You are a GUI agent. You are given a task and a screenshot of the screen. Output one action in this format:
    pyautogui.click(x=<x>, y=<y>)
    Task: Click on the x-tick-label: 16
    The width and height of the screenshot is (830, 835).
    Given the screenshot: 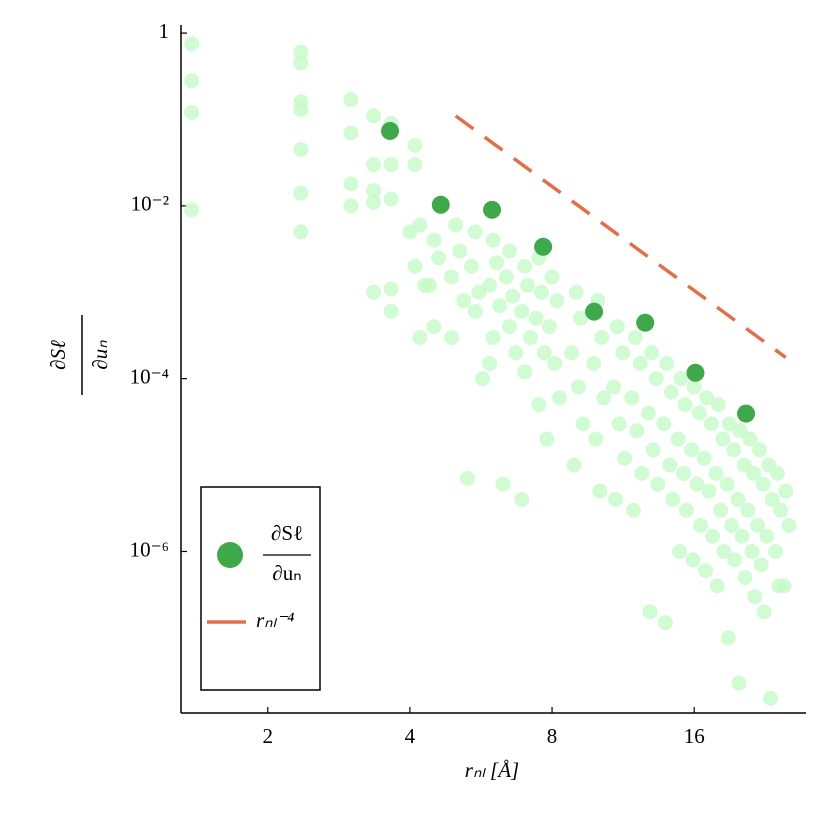 What is the action you would take?
    pyautogui.click(x=694, y=736)
    